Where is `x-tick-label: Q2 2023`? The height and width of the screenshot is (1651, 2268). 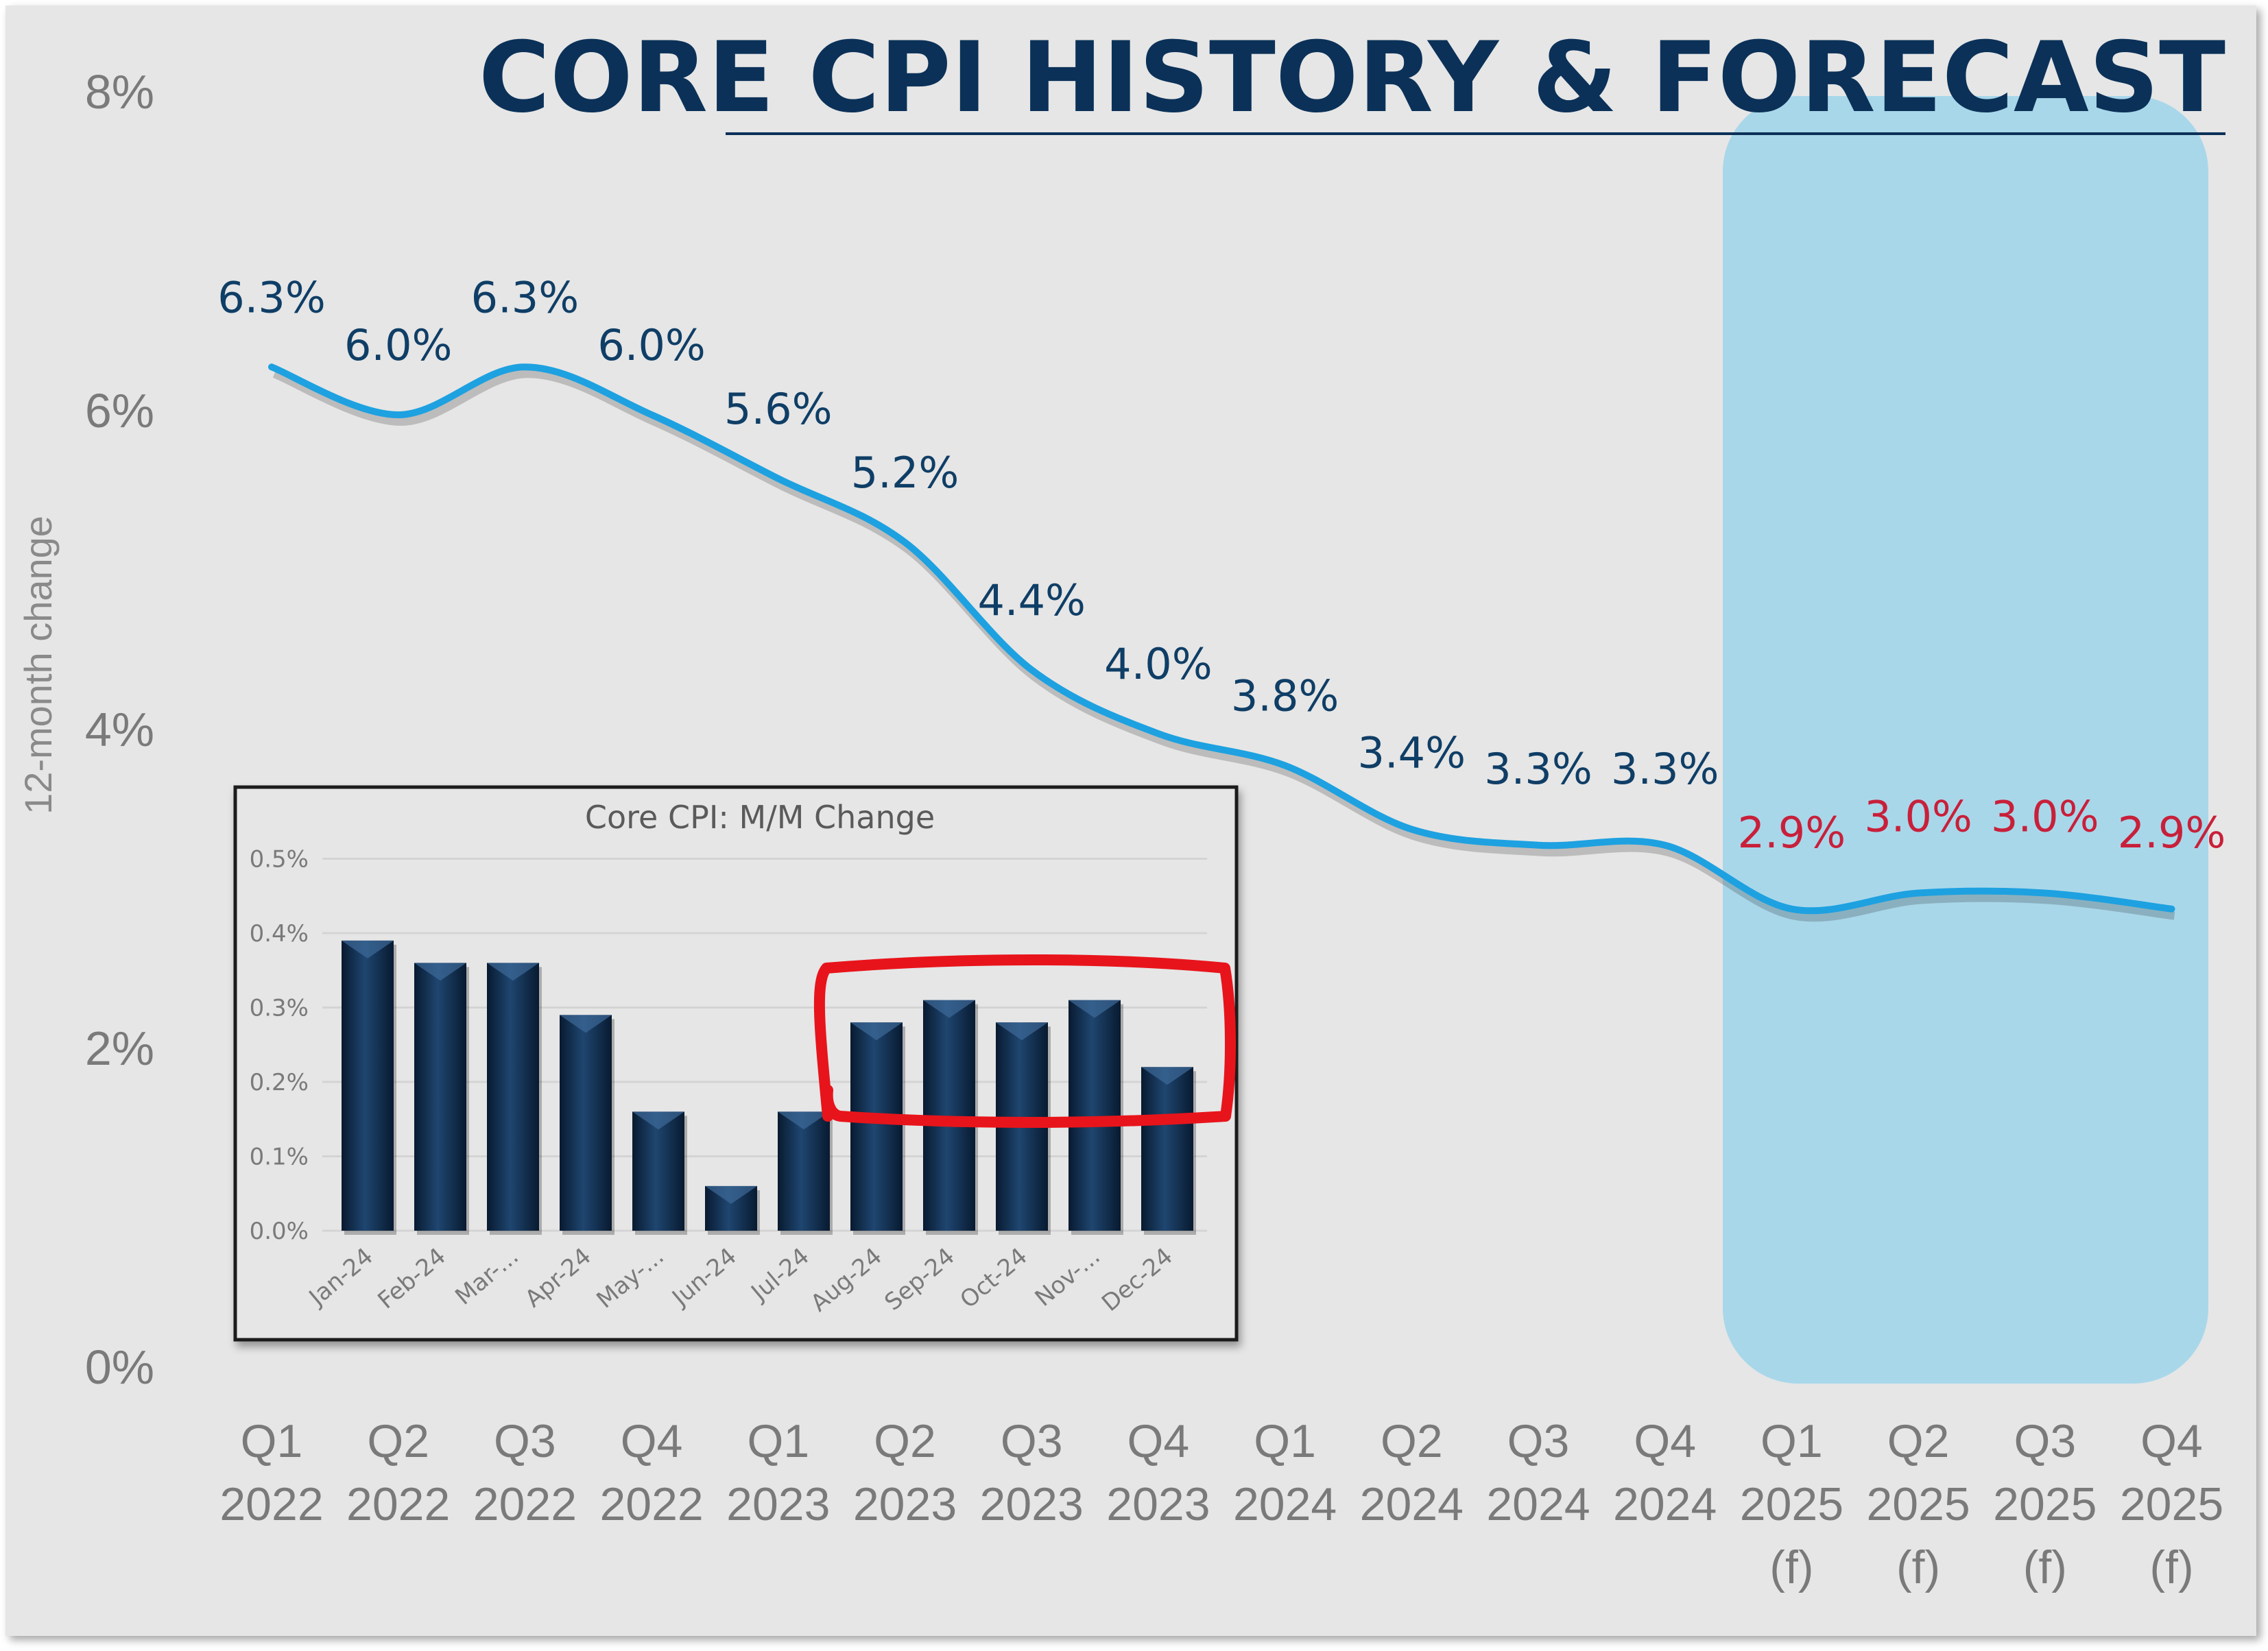 x-tick-label: Q2 2023 is located at coordinates (905, 1472).